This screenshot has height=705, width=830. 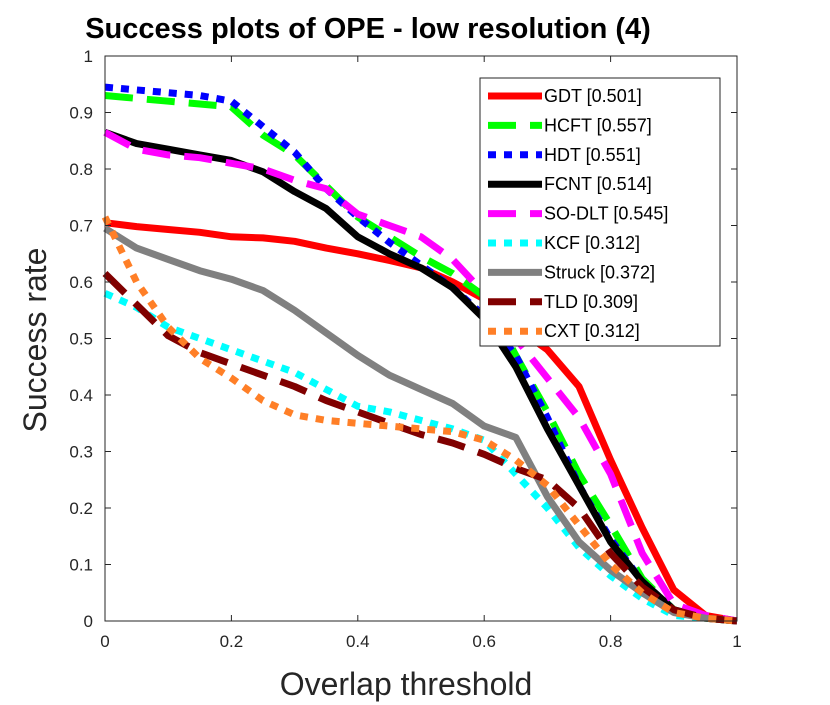 I want to click on y-tick-label: 0.2, so click(x=81, y=508).